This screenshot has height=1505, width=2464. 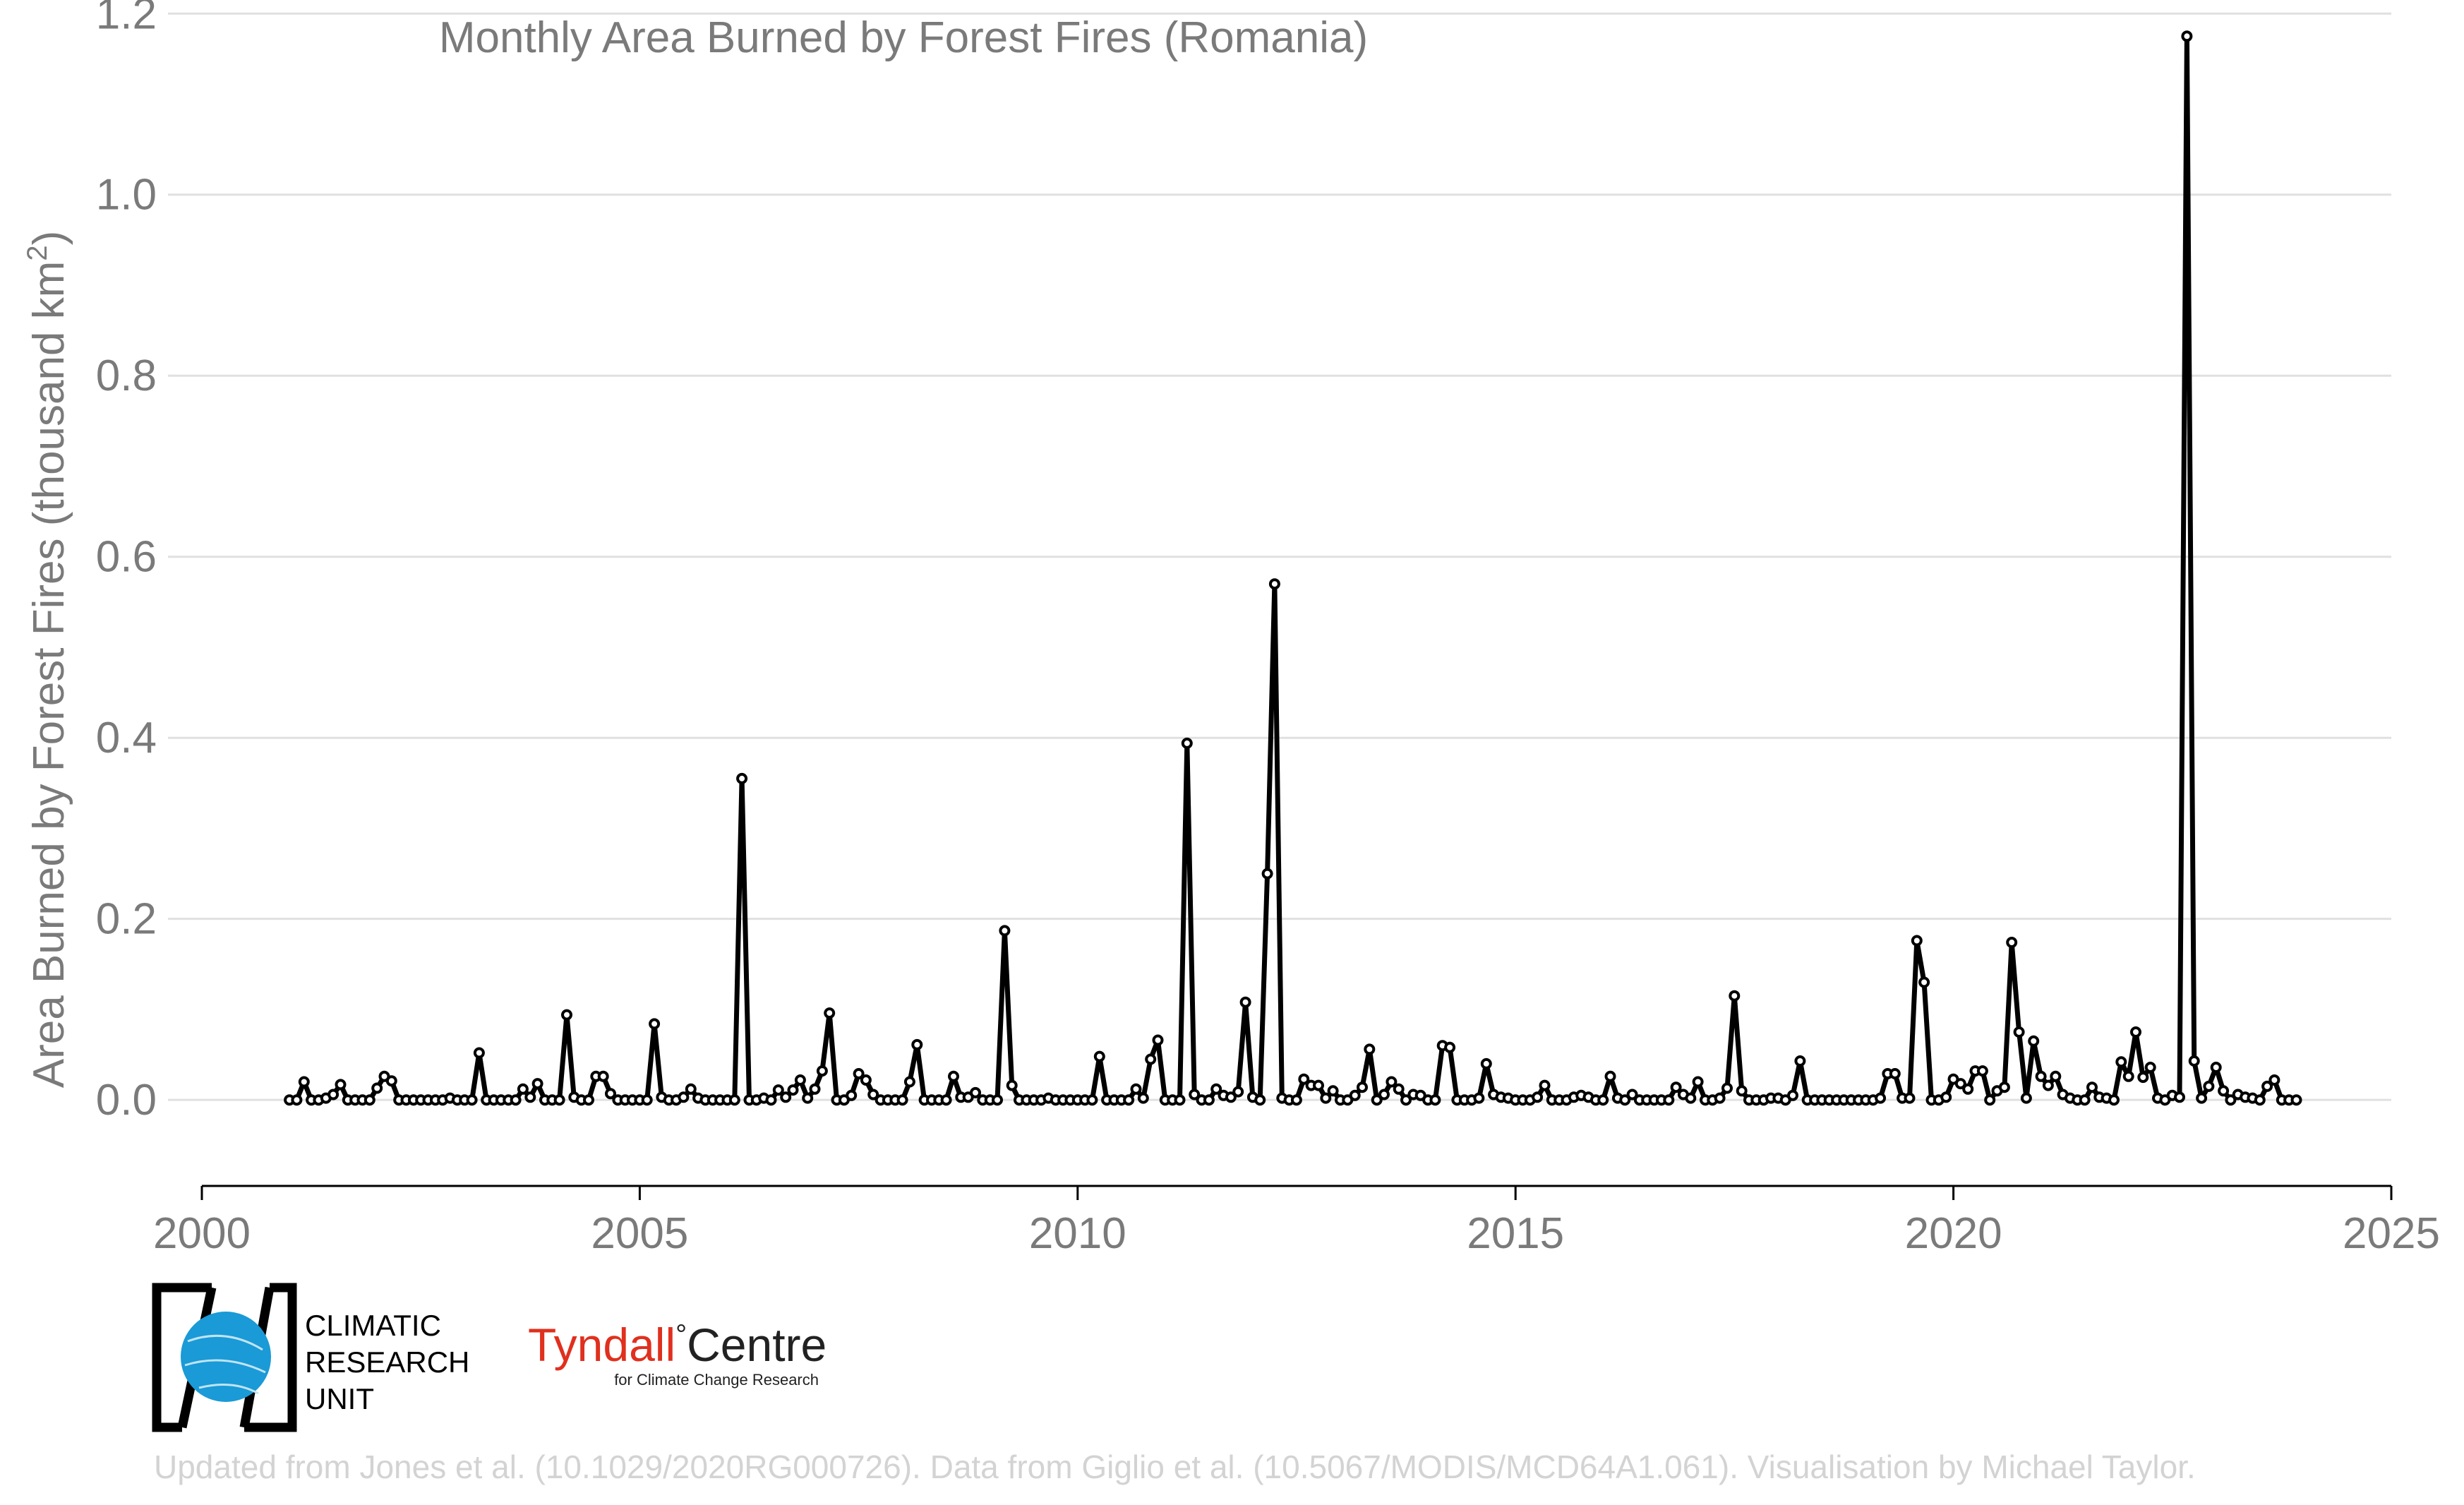 What do you see at coordinates (126, 376) in the screenshot?
I see `y-tick-label: 0.8` at bounding box center [126, 376].